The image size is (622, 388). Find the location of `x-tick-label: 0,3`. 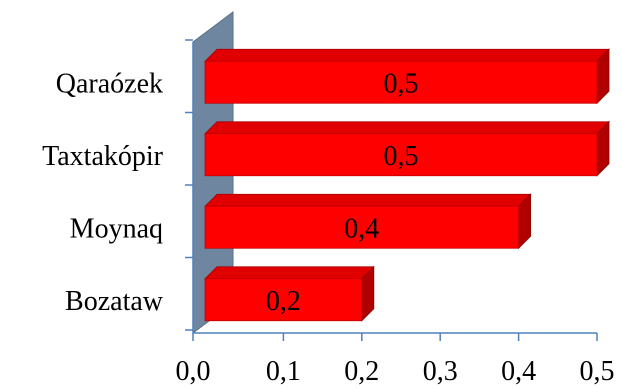

x-tick-label: 0,3 is located at coordinates (440, 371).